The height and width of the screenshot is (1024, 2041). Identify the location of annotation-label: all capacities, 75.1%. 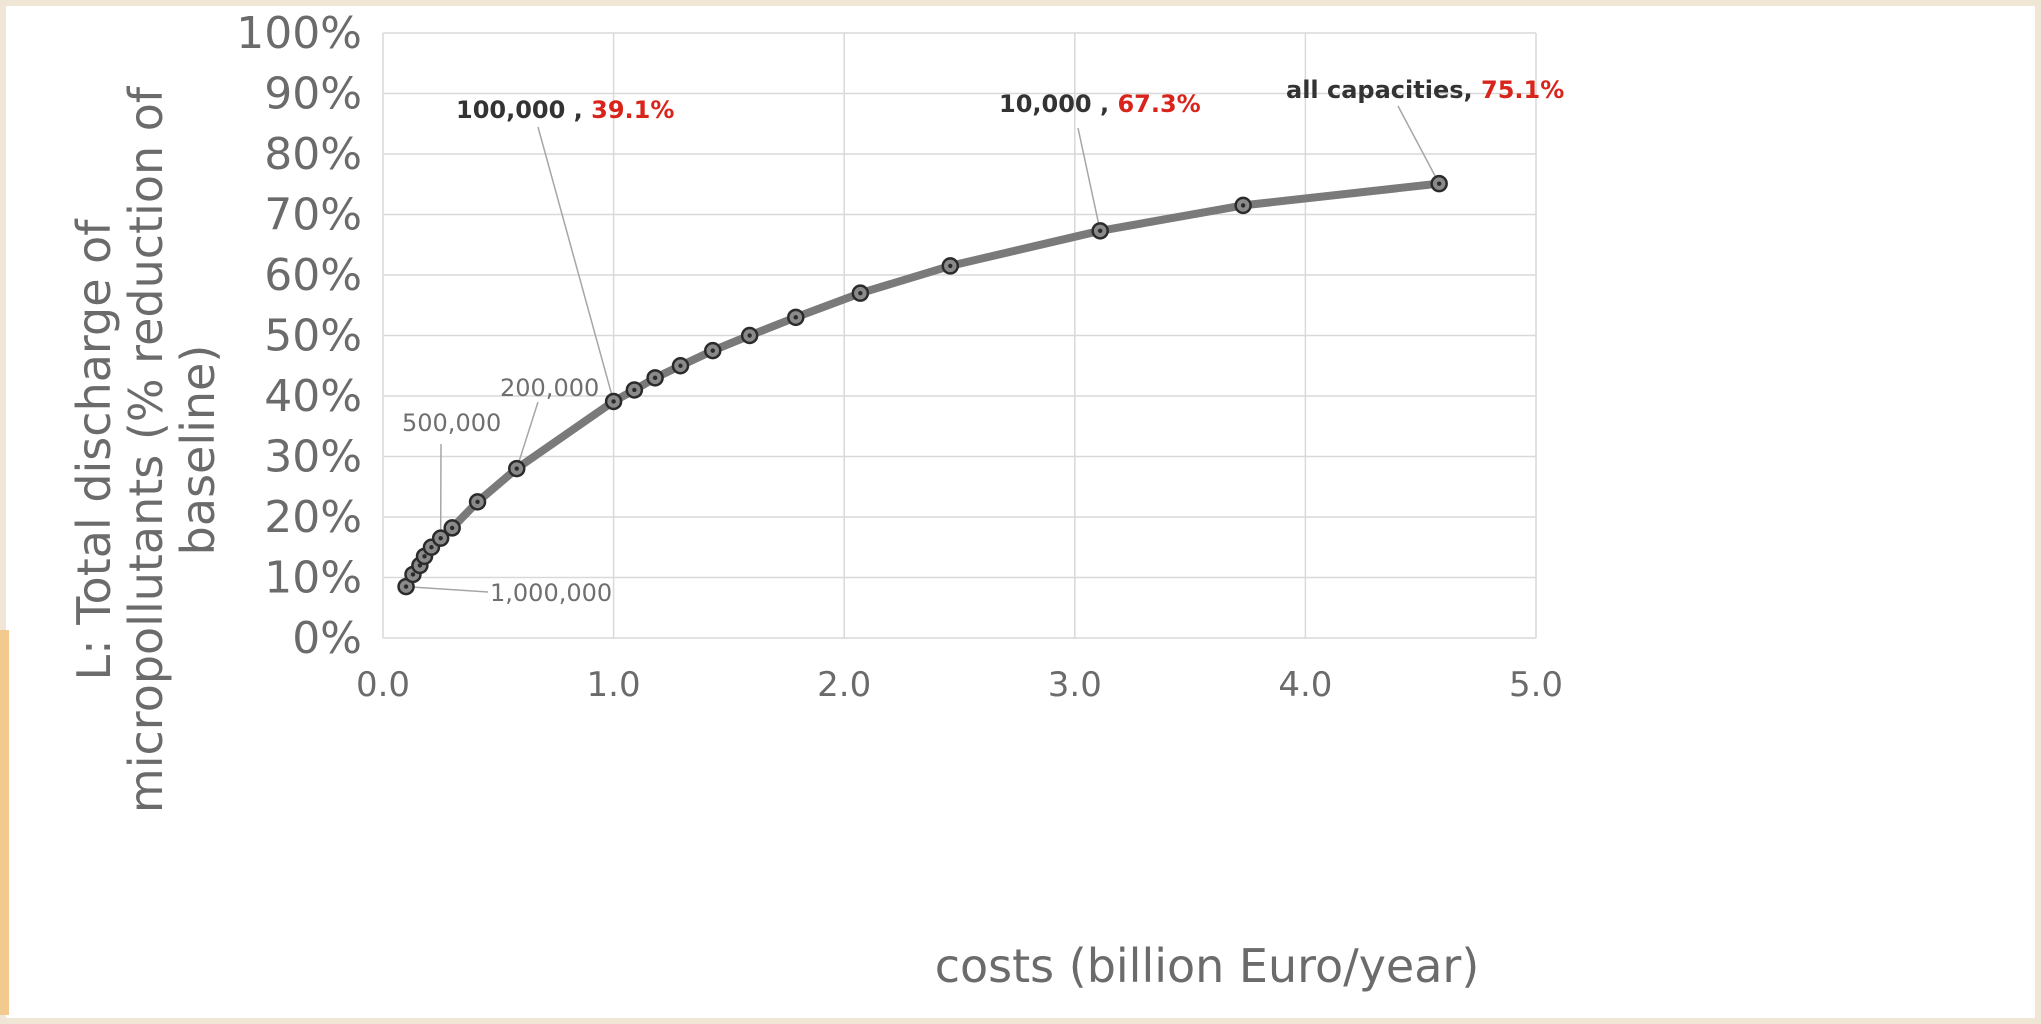
(1425, 90).